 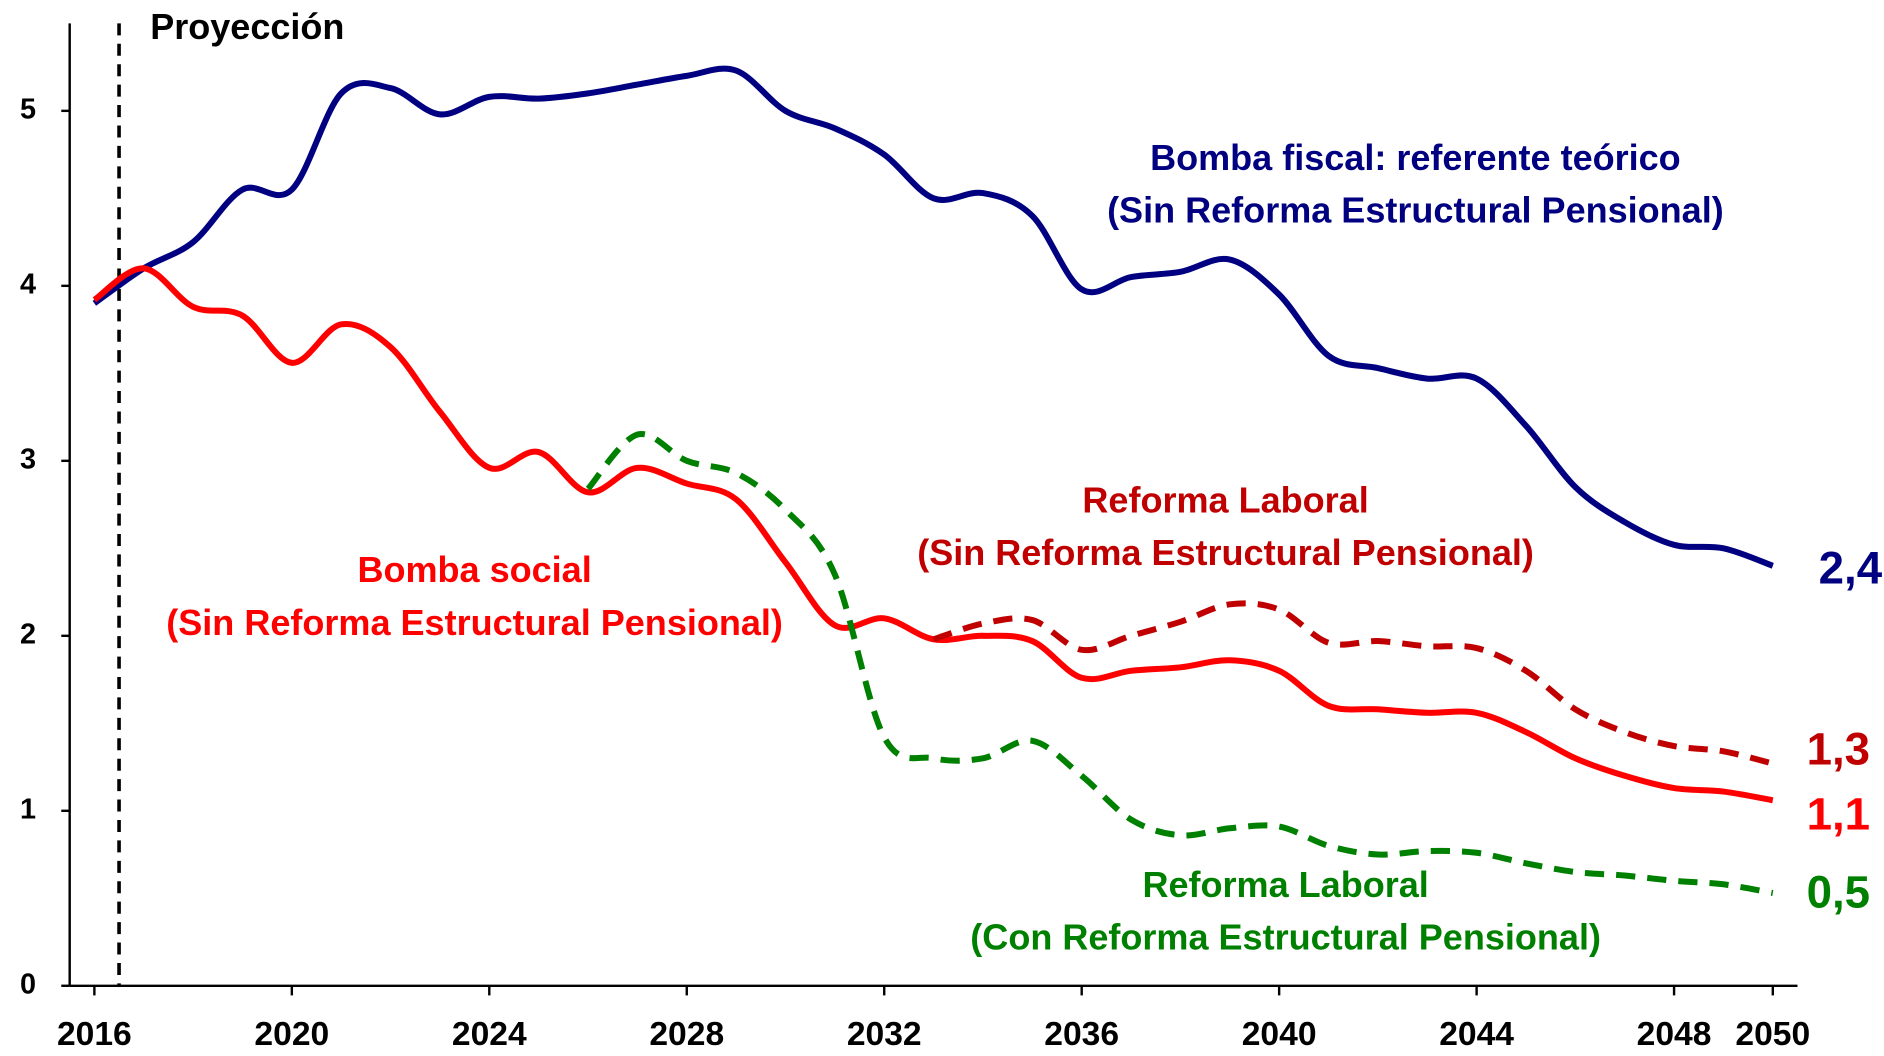 I want to click on x-tick-label: 2040, so click(x=1279, y=1034).